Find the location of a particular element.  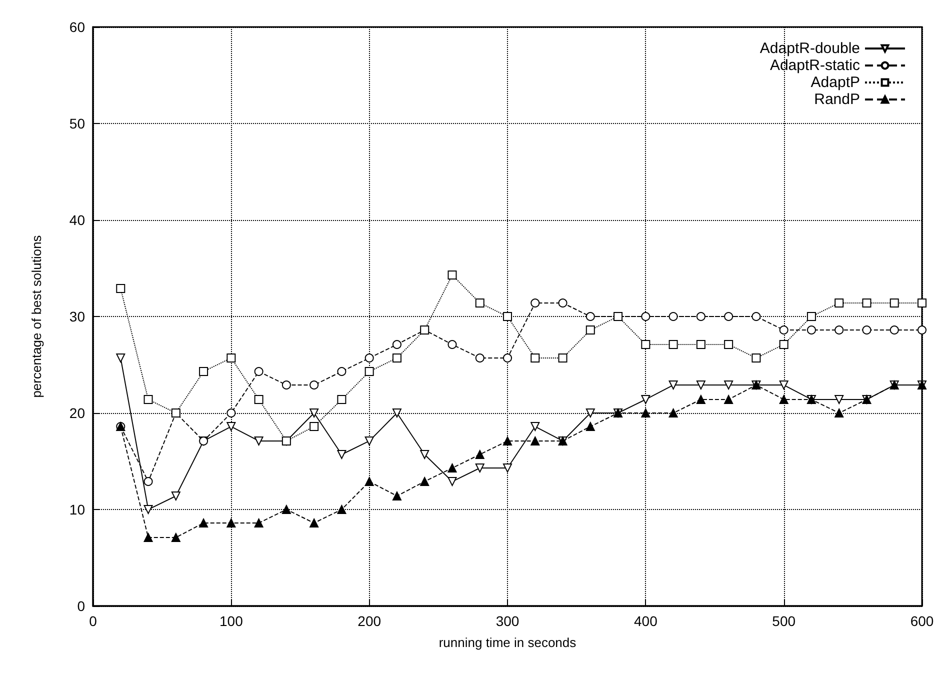

y-tick-label: 0 is located at coordinates (81, 606).